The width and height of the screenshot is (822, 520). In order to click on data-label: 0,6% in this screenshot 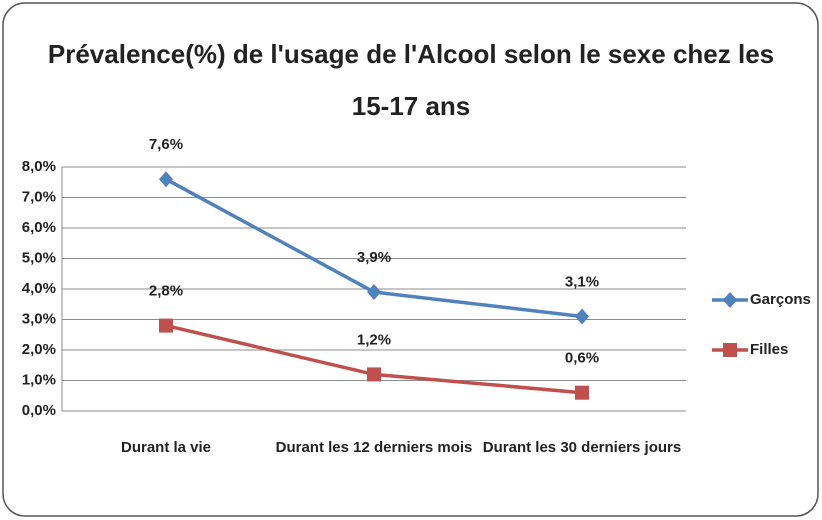, I will do `click(582, 358)`.